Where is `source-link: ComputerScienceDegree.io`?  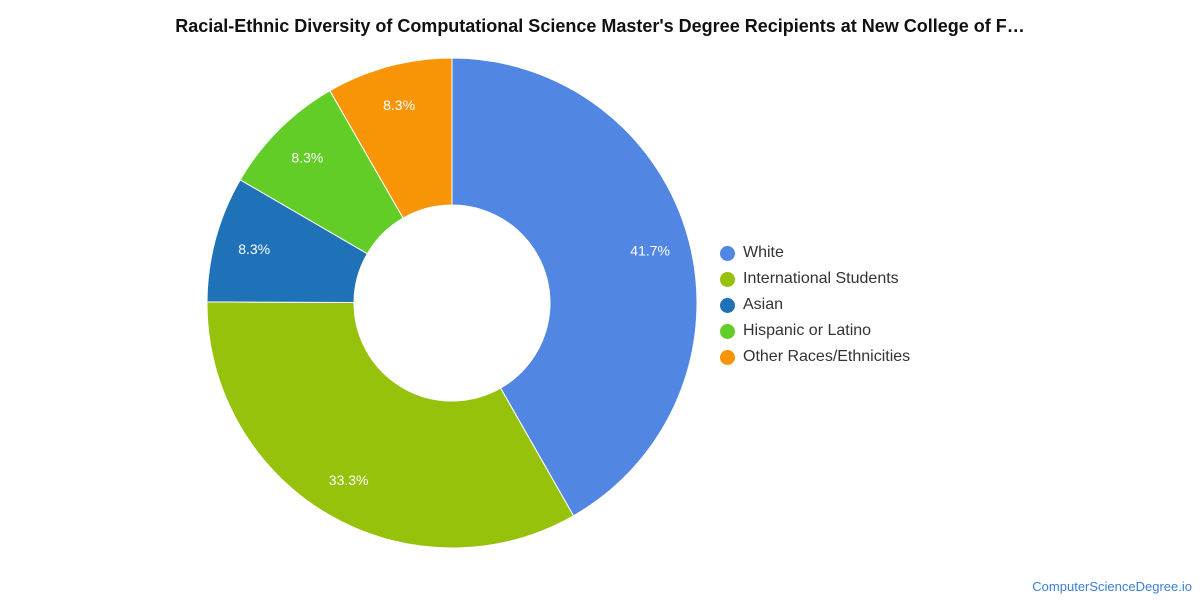 source-link: ComputerScienceDegree.io is located at coordinates (1112, 586).